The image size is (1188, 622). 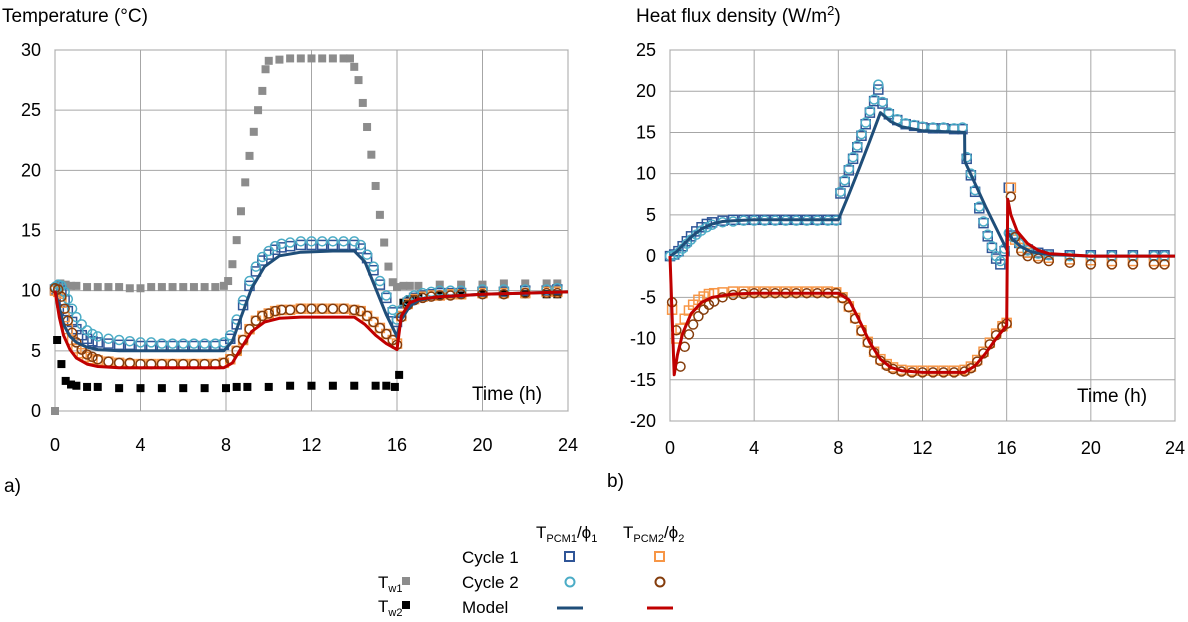 What do you see at coordinates (922, 184) in the screenshot?
I see `b-line-model1` at bounding box center [922, 184].